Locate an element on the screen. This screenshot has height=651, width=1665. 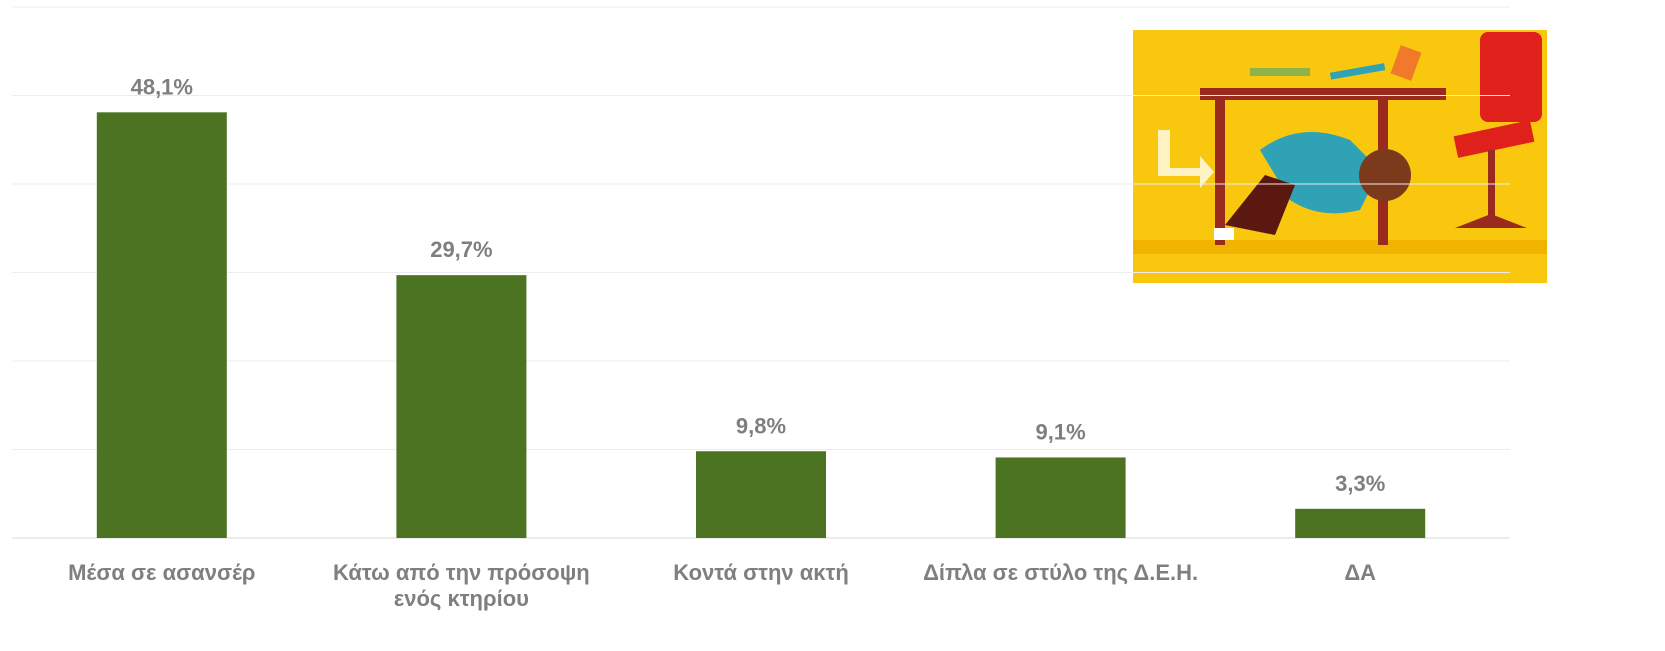
value-label: 9,8% is located at coordinates (761, 425).